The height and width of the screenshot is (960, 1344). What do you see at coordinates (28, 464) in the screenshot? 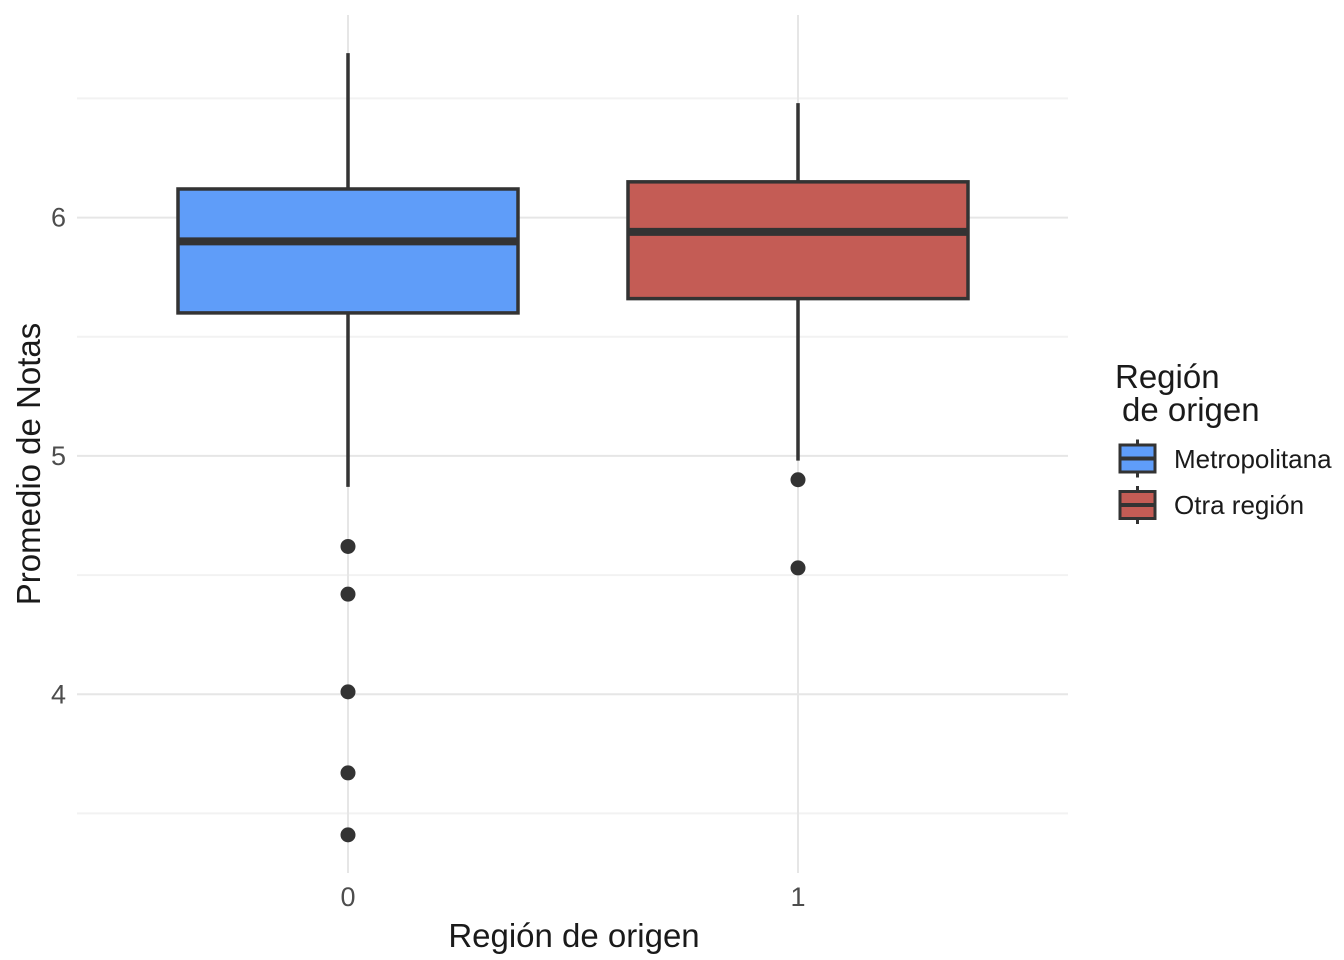
I see `y-axis-title: Promedio de Notas` at bounding box center [28, 464].